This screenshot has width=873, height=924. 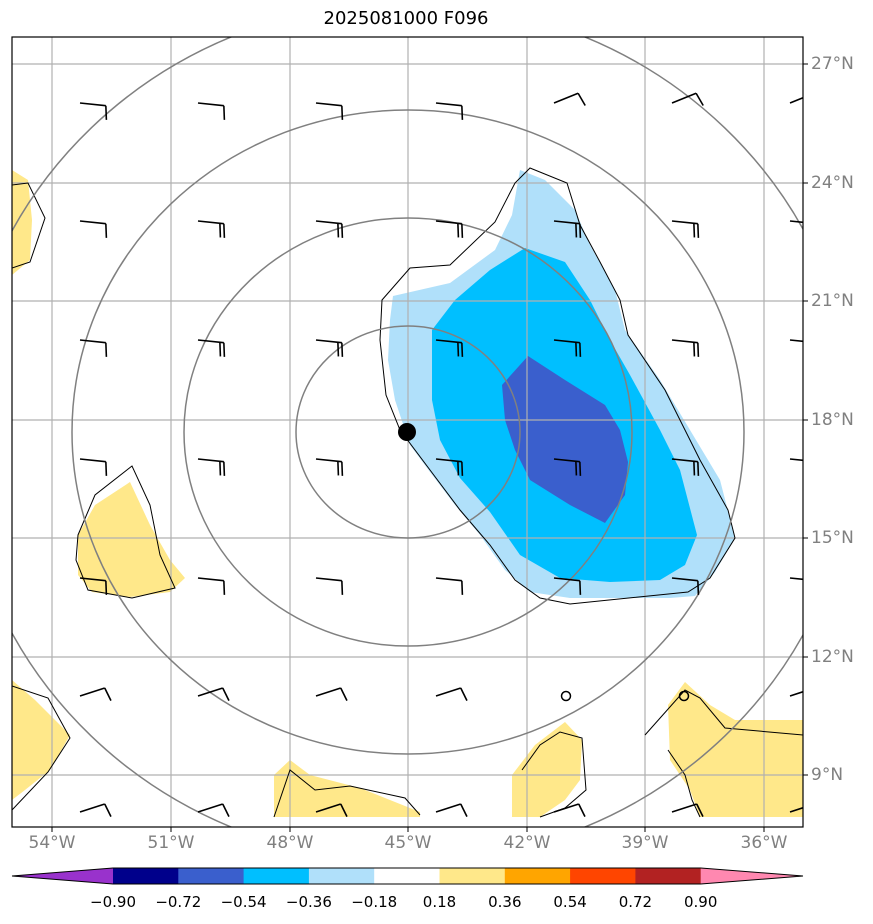 What do you see at coordinates (408, 843) in the screenshot?
I see `lon-tick-label: 45°W` at bounding box center [408, 843].